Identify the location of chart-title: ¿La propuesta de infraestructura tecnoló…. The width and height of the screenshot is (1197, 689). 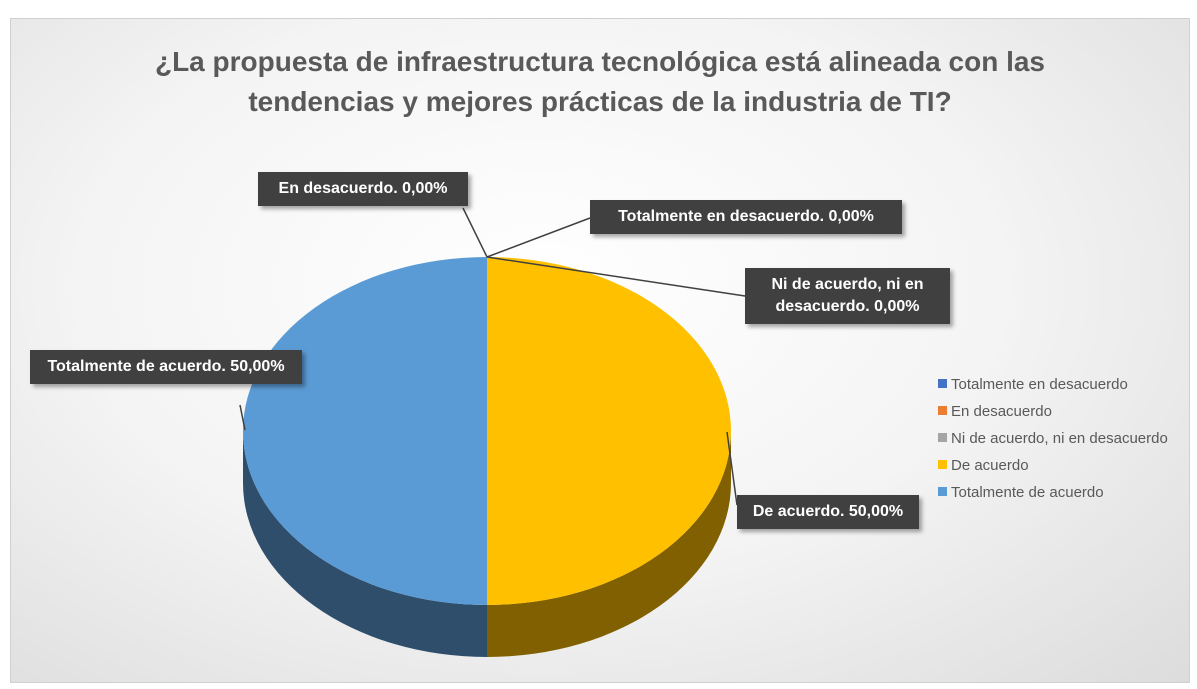
(600, 81).